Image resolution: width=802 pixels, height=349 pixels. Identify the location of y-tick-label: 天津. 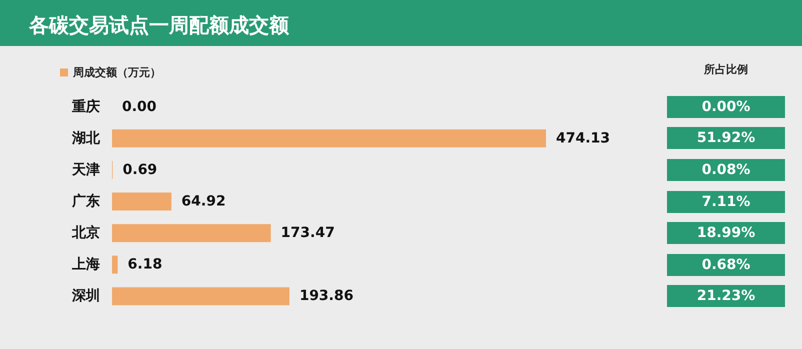
(85, 170).